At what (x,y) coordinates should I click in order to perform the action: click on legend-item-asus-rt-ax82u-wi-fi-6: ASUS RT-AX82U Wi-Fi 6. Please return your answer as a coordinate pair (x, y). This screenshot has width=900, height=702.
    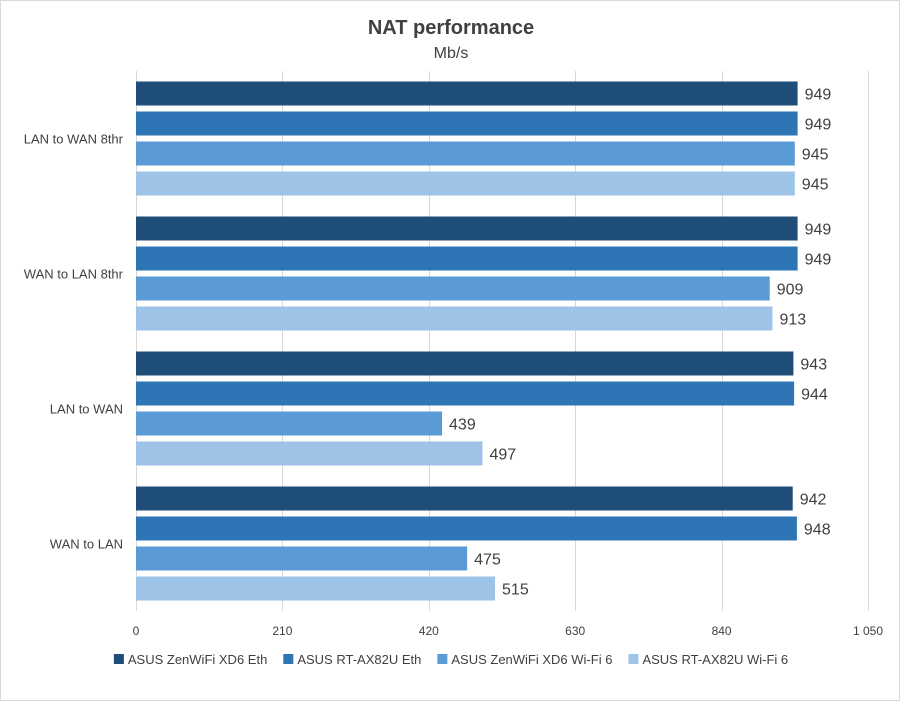
    Looking at the image, I should click on (708, 659).